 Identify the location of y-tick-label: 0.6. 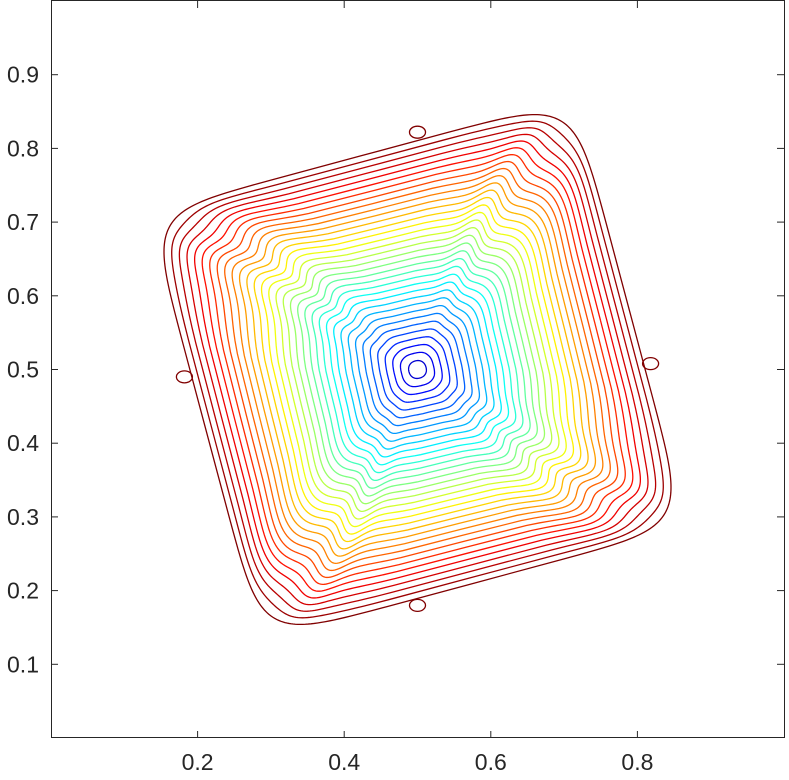
(23, 296).